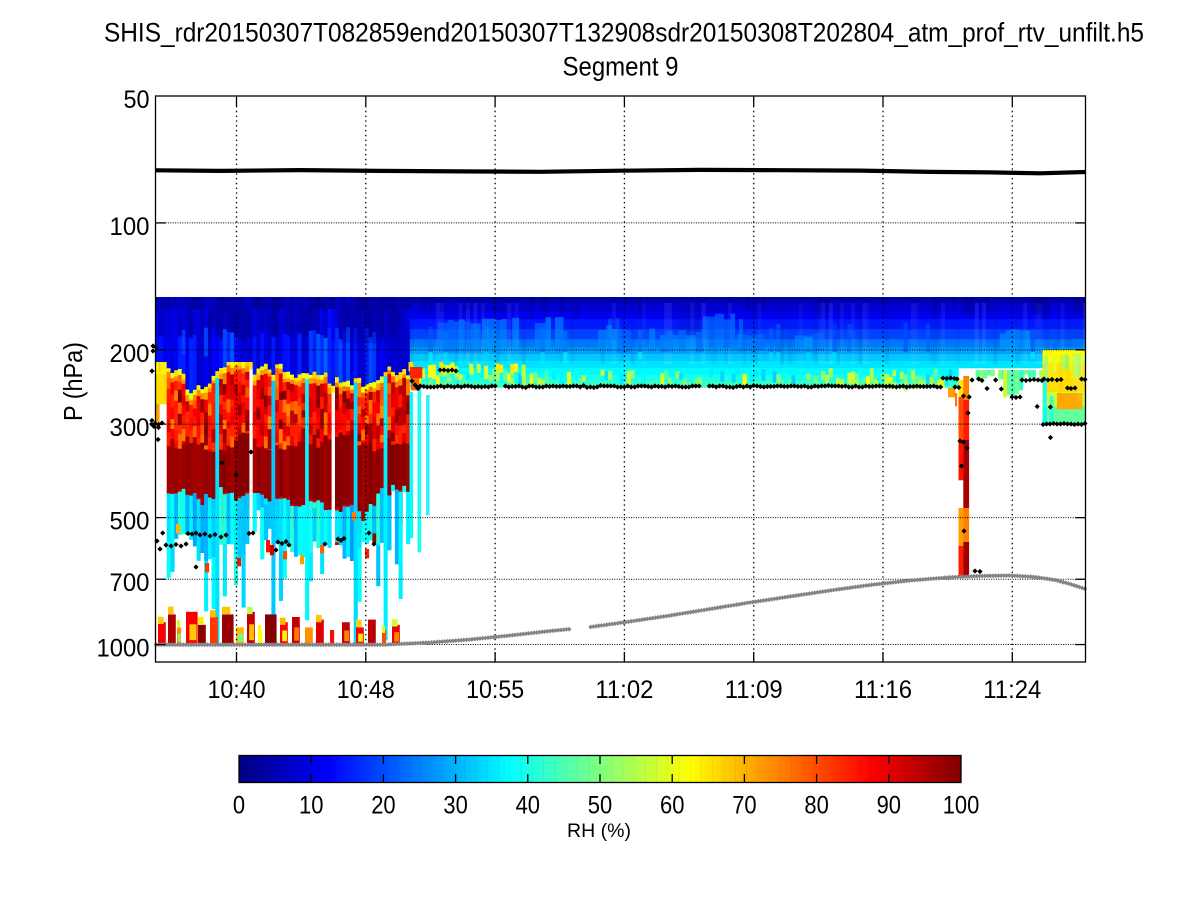 The image size is (1200, 900). Describe the element at coordinates (73, 381) in the screenshot. I see `svg-text: P (hPa)` at that location.